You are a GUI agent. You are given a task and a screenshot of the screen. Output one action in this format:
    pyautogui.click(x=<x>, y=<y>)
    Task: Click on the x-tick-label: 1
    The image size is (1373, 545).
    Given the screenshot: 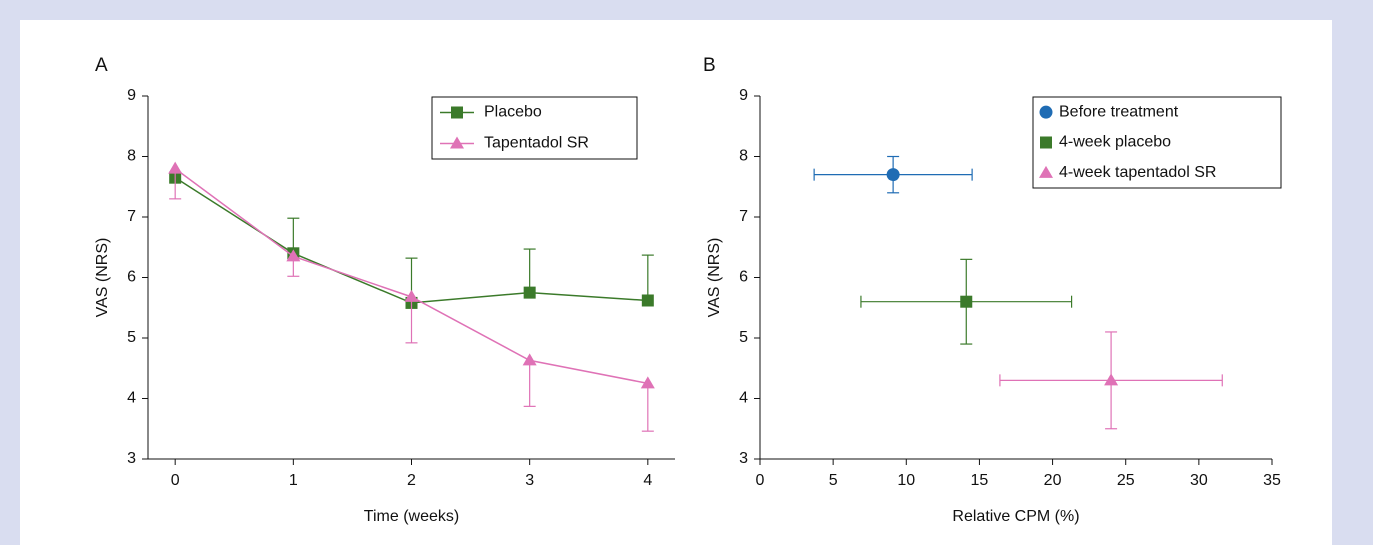 What is the action you would take?
    pyautogui.click(x=293, y=480)
    